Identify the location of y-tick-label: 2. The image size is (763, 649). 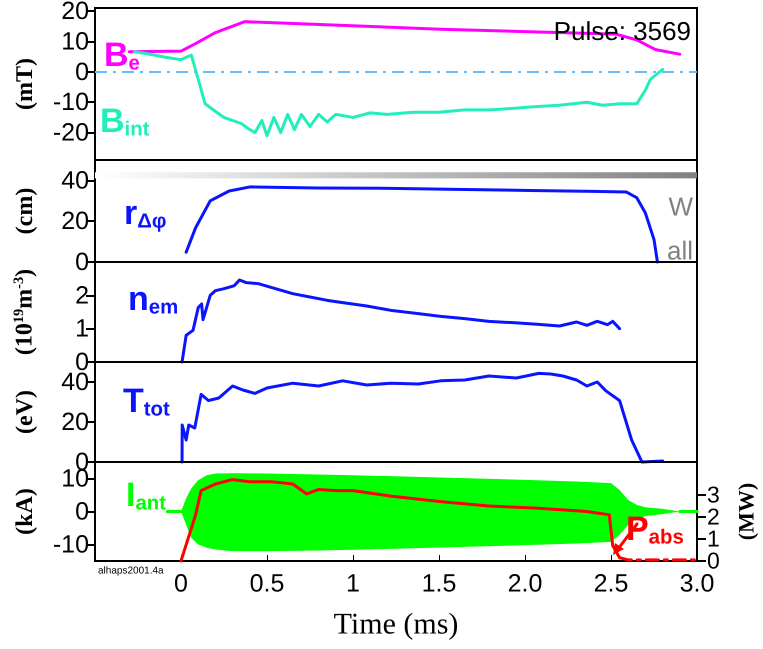
(82, 295).